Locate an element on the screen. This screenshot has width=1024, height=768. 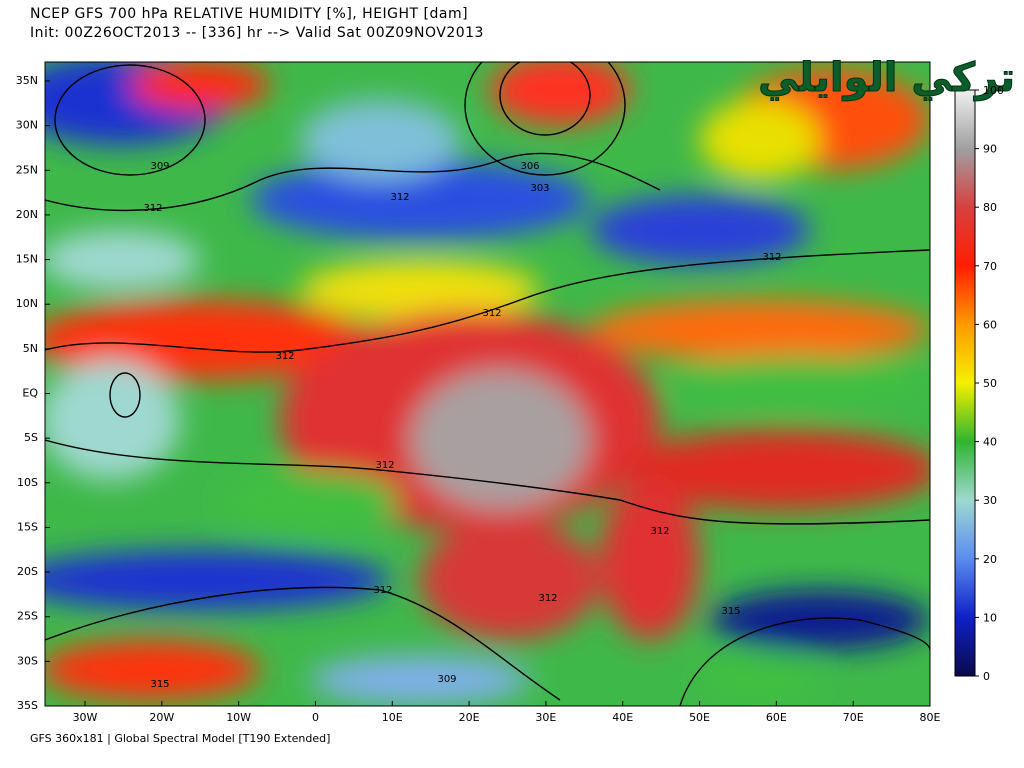
lon-label: 30W is located at coordinates (85, 717).